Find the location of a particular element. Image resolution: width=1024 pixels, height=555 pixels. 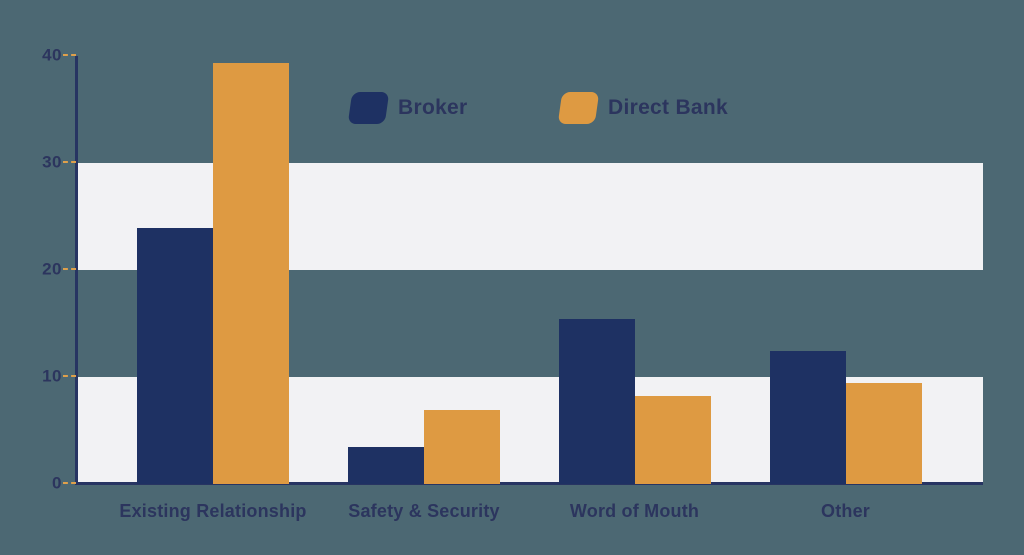

y-tick-label-40: 40 is located at coordinates (52, 55).